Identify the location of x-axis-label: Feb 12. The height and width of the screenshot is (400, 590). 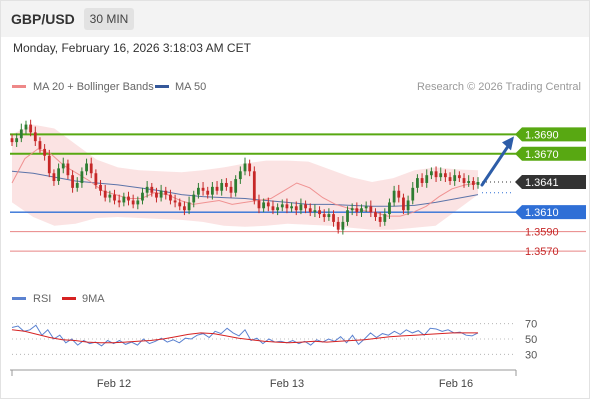
(114, 384).